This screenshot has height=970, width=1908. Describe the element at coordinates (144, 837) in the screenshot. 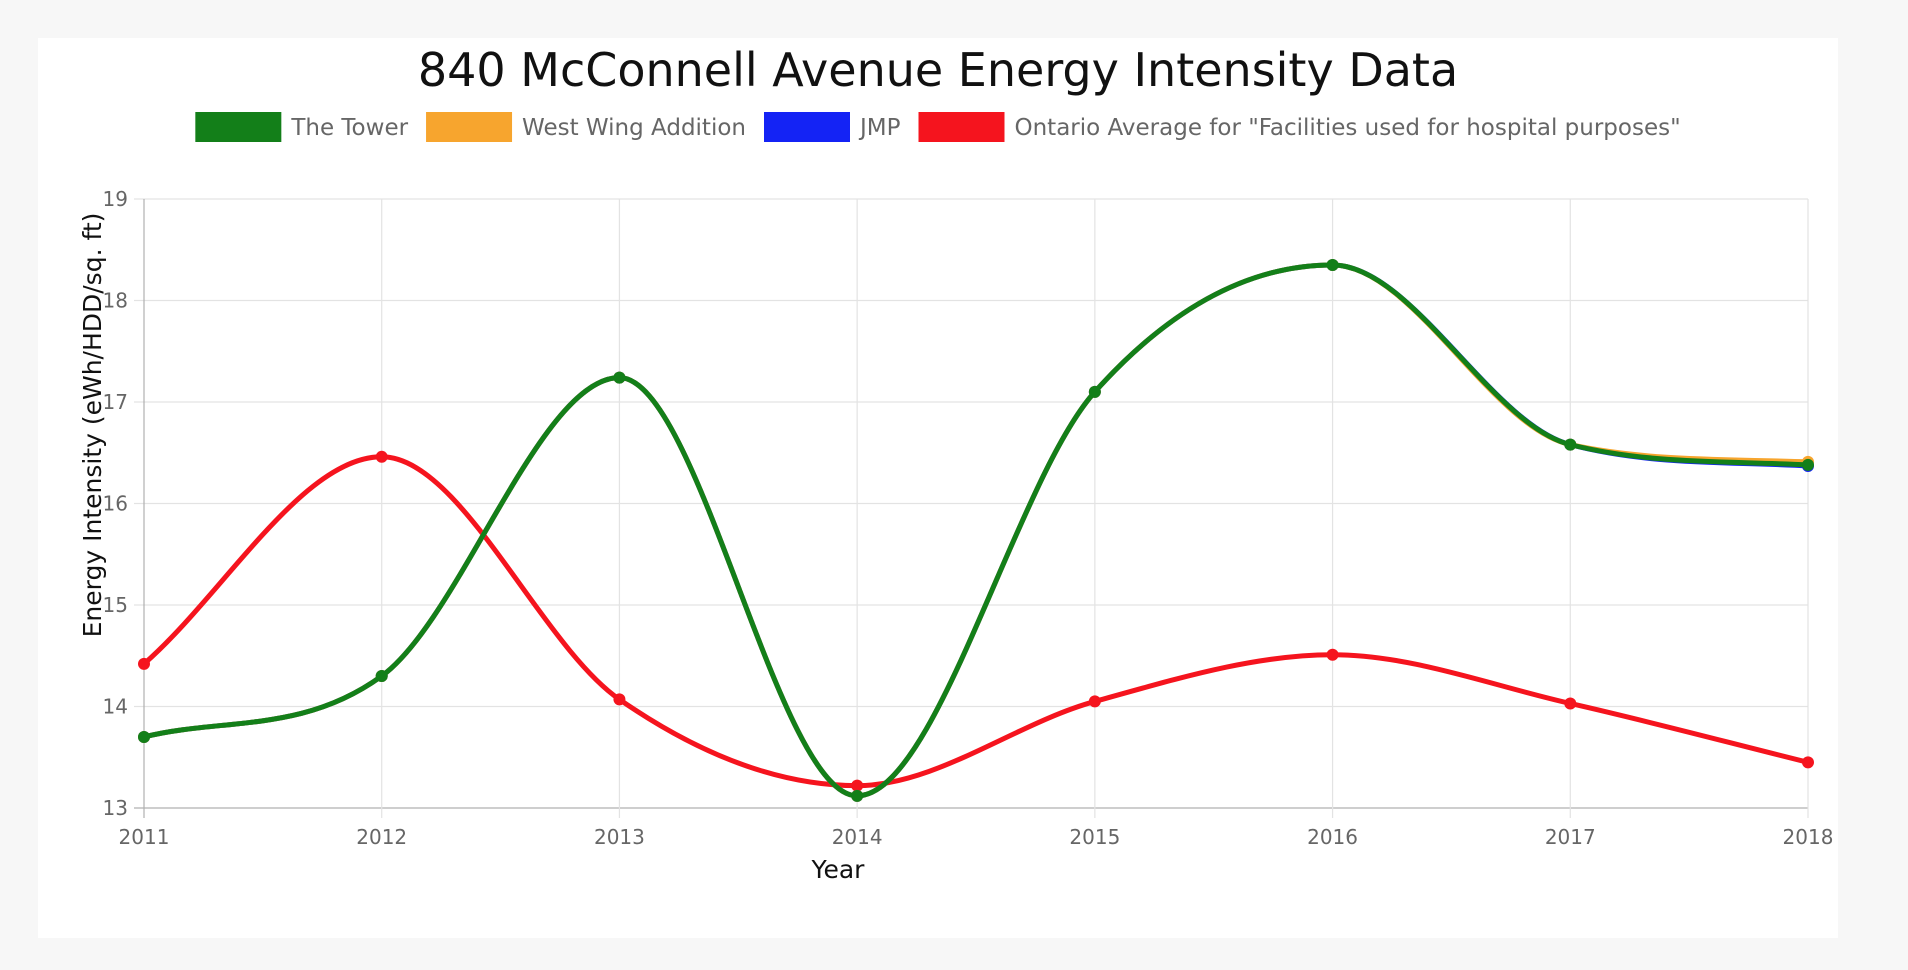

I see `x-tick-label: 2011` at that location.